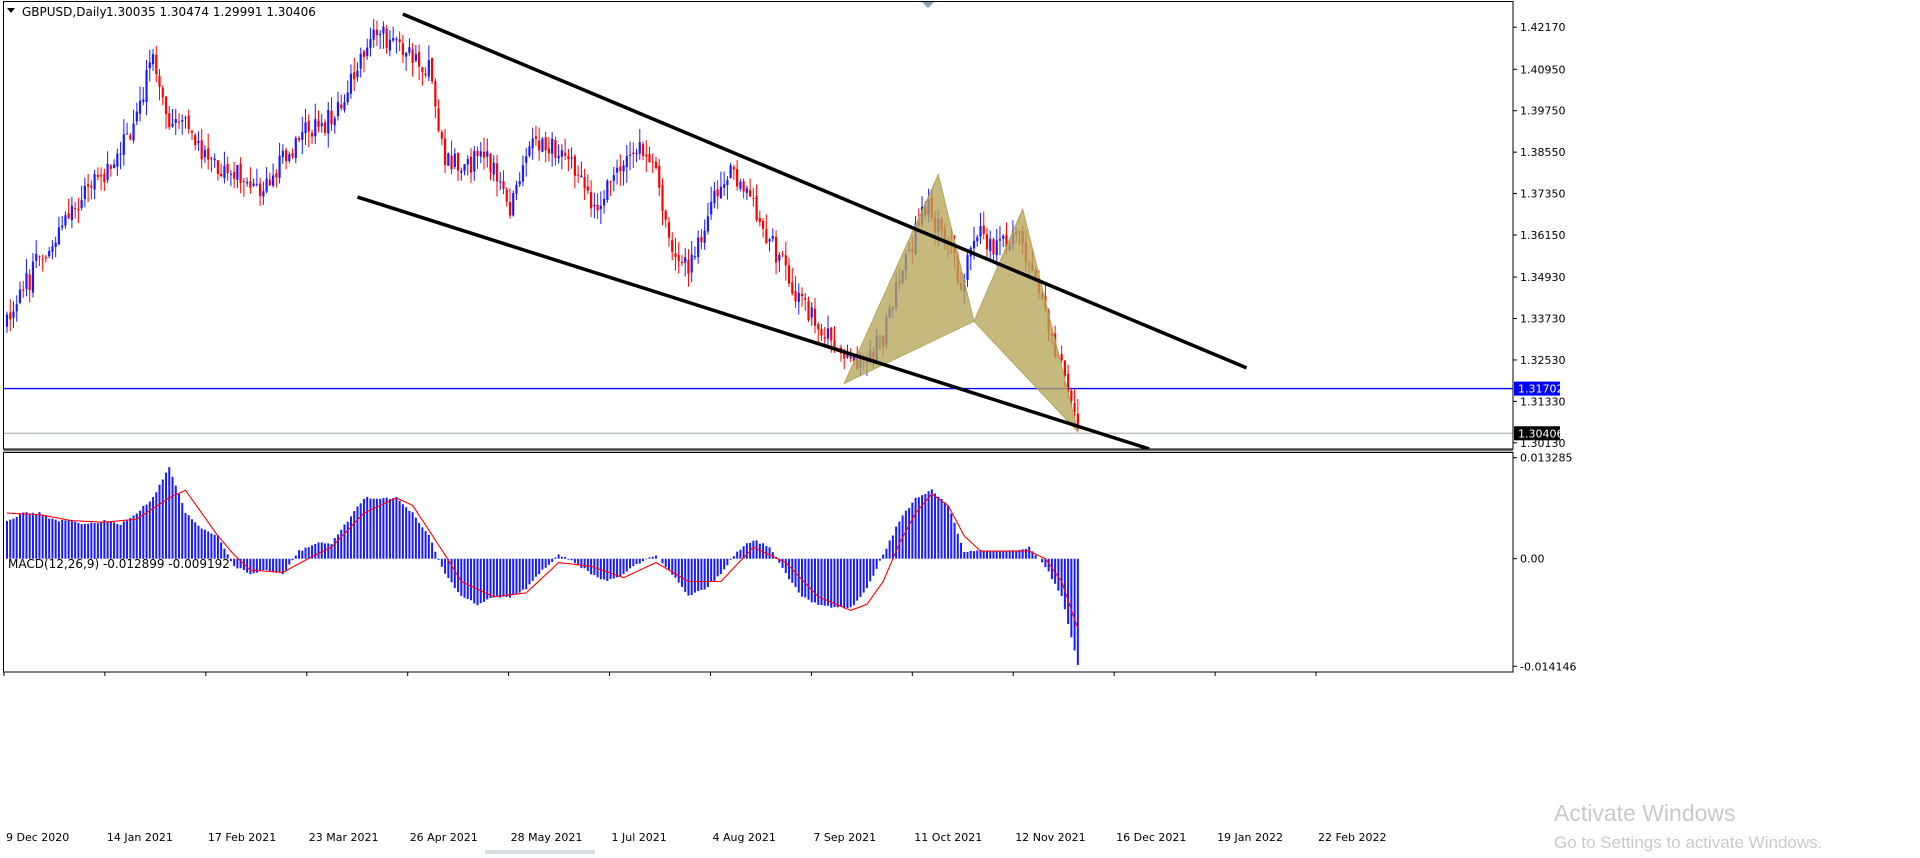  What do you see at coordinates (444, 837) in the screenshot?
I see `time-tick-label: 26 Apr 2021` at bounding box center [444, 837].